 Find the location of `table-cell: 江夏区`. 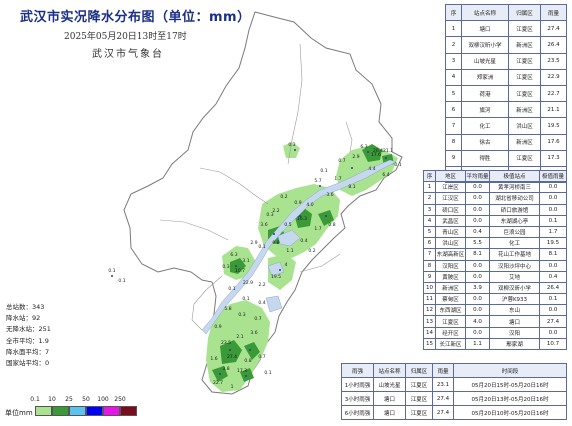

table-cell: 江夏区 is located at coordinates (524, 158).